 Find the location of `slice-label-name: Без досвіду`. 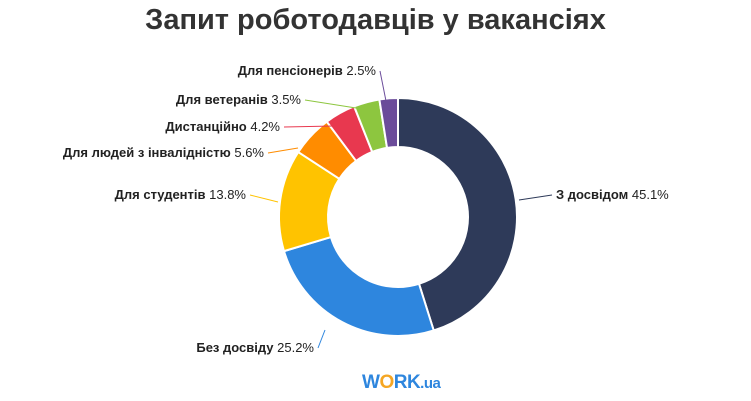

slice-label-name: Без досвіду is located at coordinates (236, 347).